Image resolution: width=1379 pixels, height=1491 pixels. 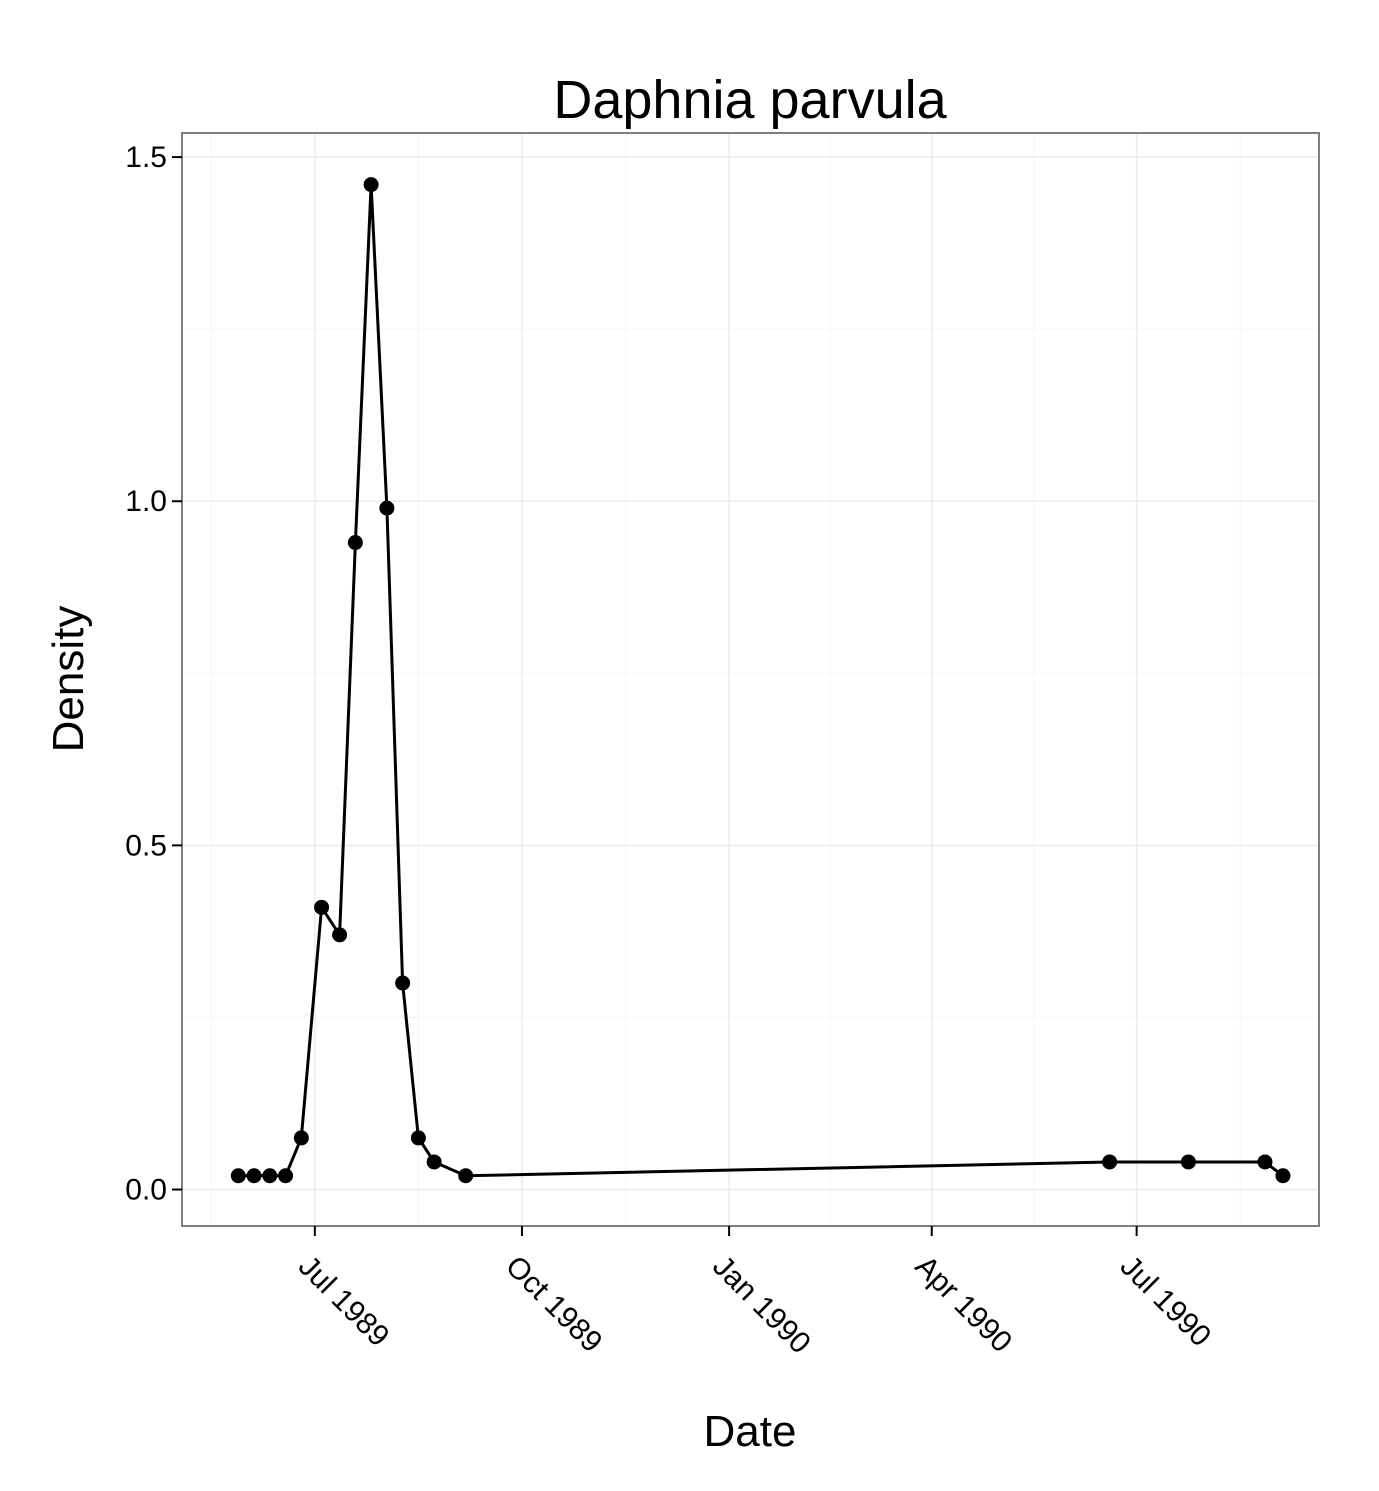 I want to click on y-axis-title: Density, so click(x=68, y=679).